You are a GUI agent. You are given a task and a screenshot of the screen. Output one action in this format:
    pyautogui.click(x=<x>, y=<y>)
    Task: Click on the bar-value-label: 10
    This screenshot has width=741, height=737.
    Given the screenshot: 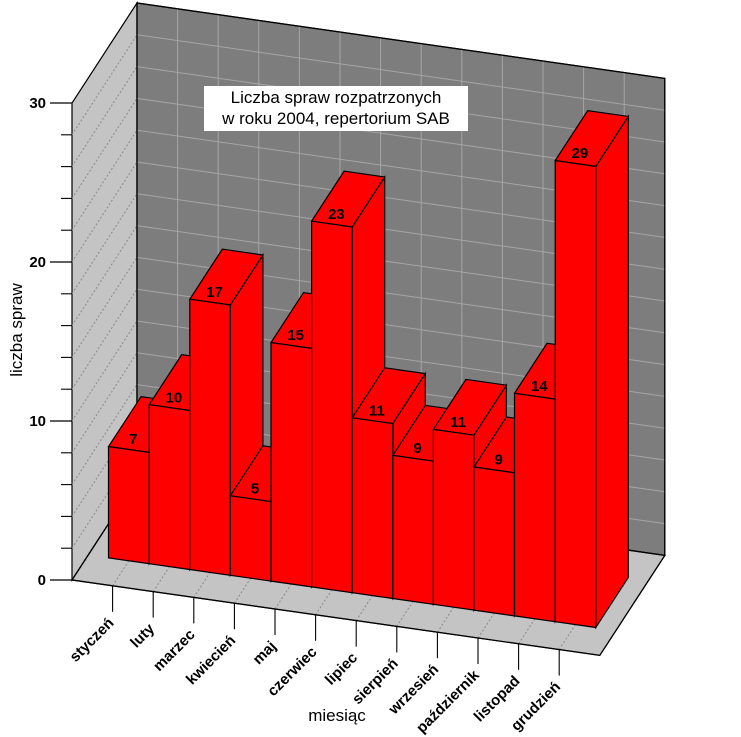 What is the action you would take?
    pyautogui.click(x=174, y=397)
    